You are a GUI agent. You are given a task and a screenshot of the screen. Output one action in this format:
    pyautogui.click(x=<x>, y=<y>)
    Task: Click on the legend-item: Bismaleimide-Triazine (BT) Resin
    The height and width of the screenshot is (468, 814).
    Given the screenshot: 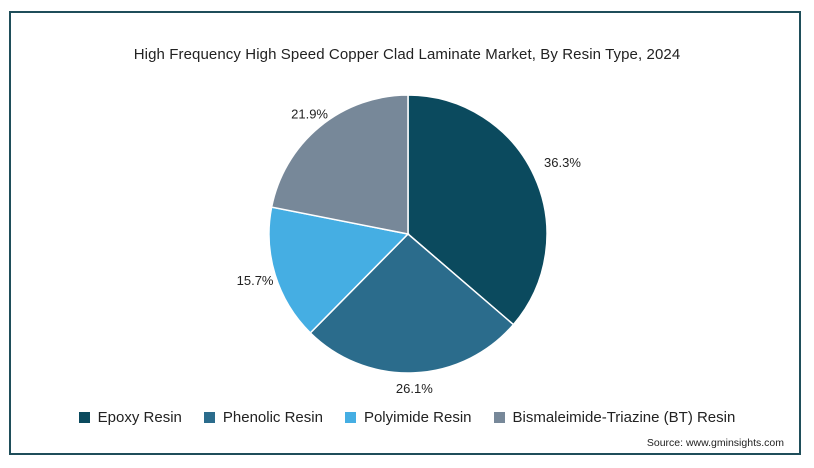 What is the action you would take?
    pyautogui.click(x=614, y=417)
    